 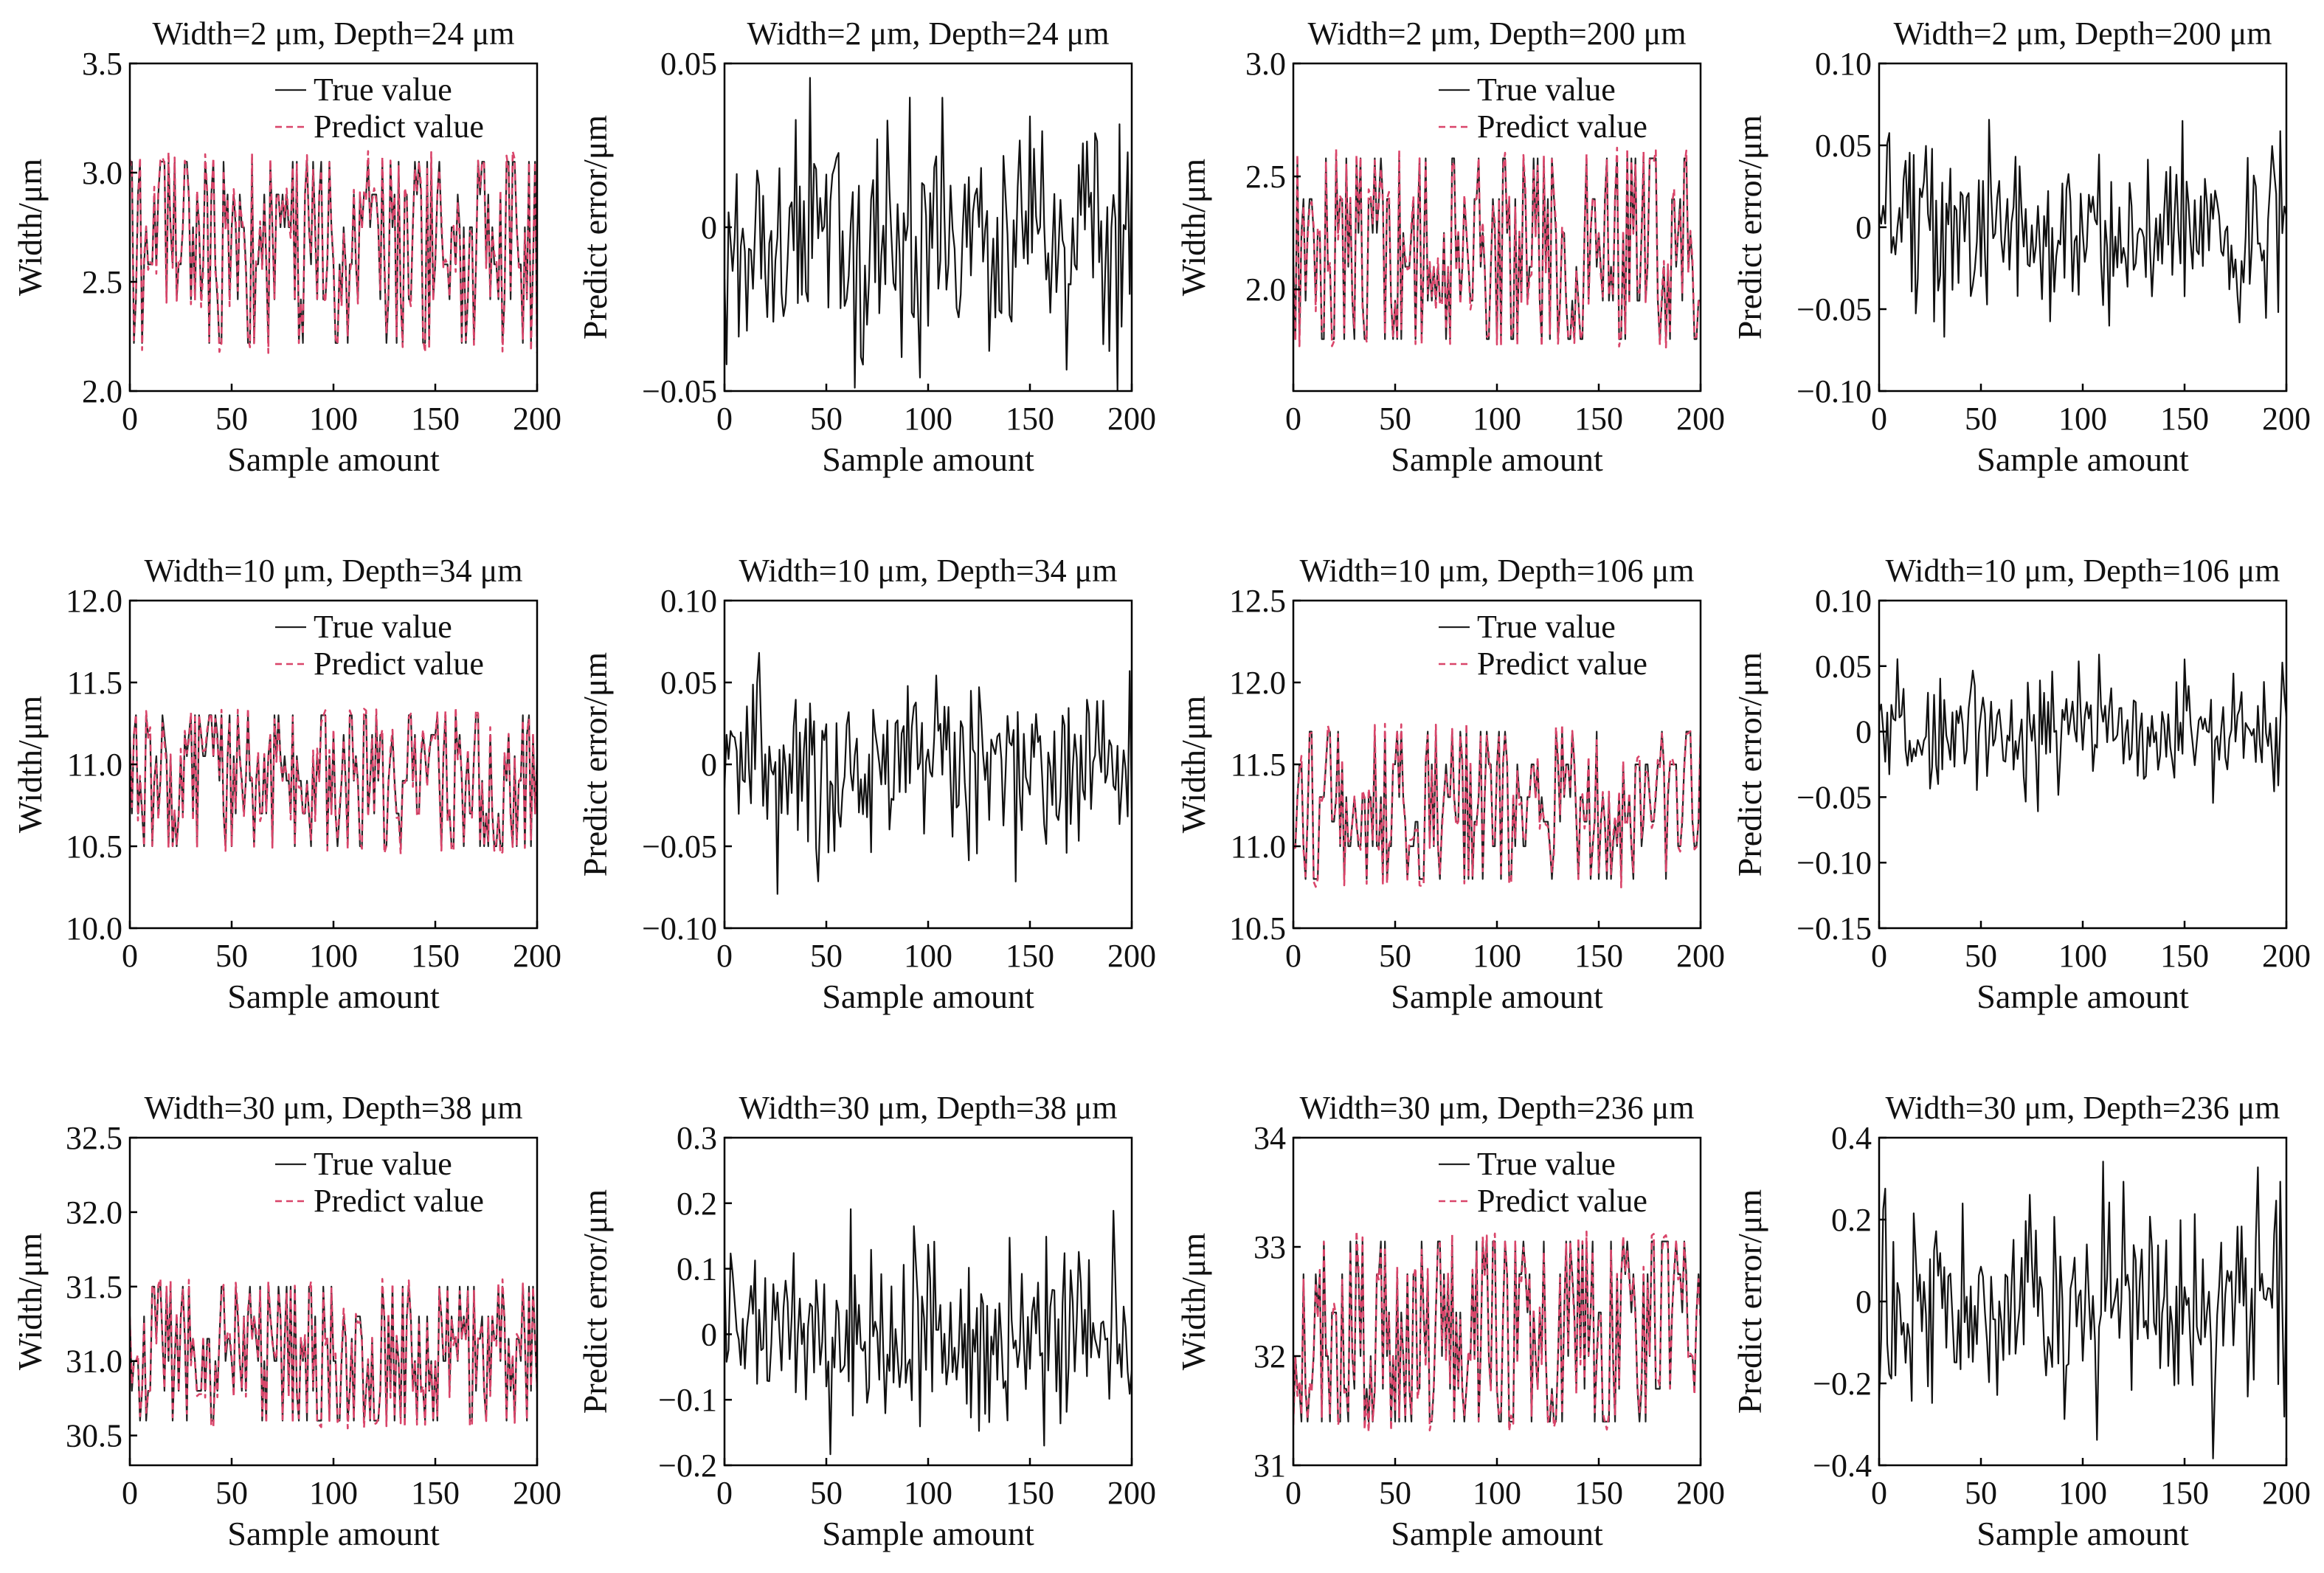 I want to click on y-tick-label: 0.1, so click(x=697, y=1269).